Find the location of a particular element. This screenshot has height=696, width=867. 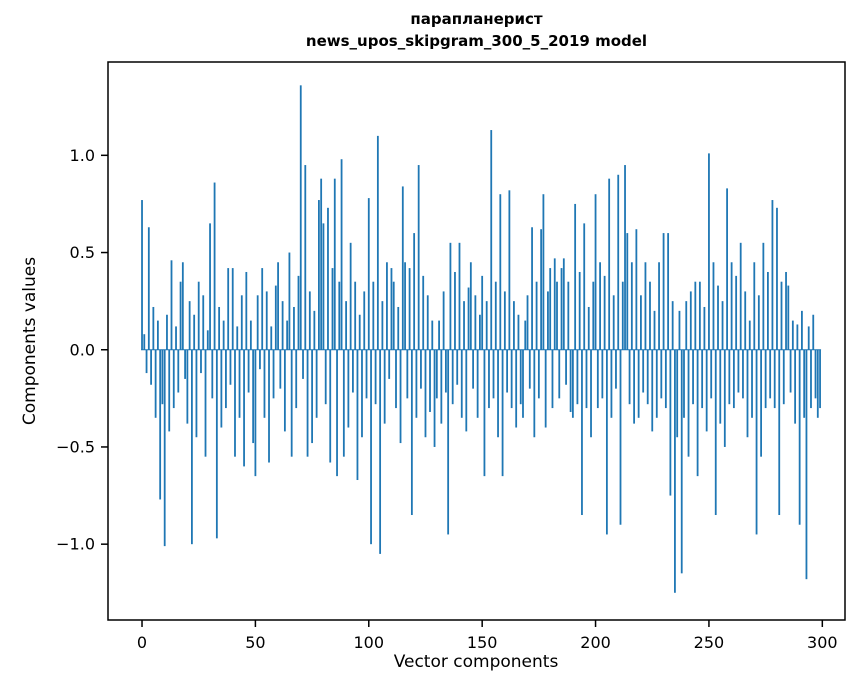

y-tick-label: −1.0 is located at coordinates (75, 544).